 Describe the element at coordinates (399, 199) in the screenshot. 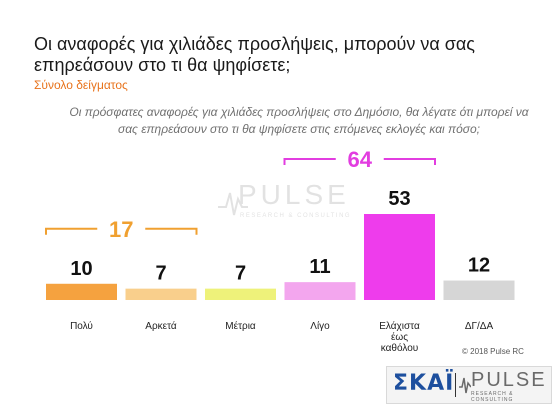

I see `bar-value-label: 53` at that location.